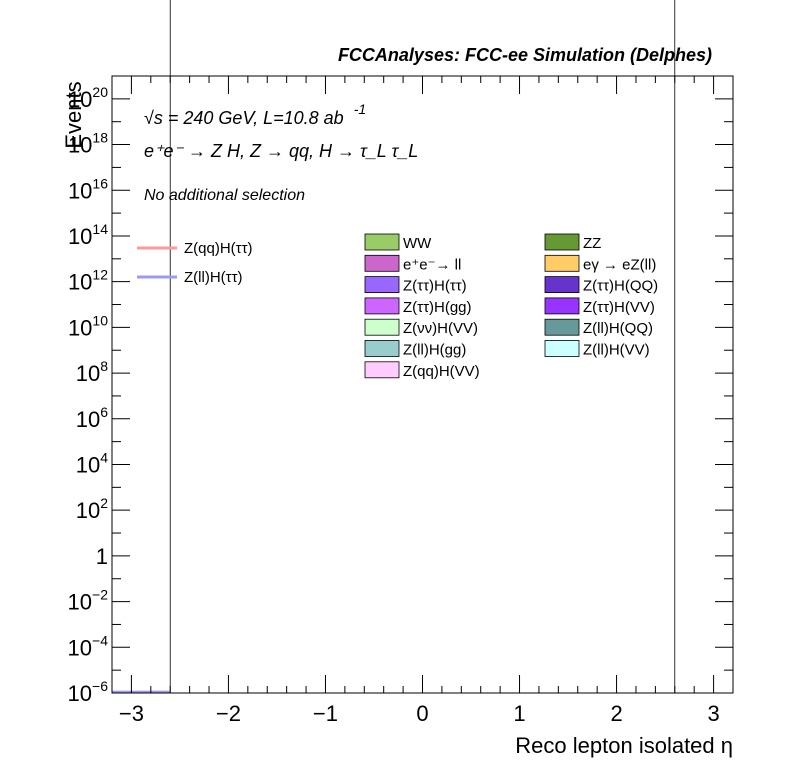  I want to click on x-tick-label: −3, so click(131, 713).